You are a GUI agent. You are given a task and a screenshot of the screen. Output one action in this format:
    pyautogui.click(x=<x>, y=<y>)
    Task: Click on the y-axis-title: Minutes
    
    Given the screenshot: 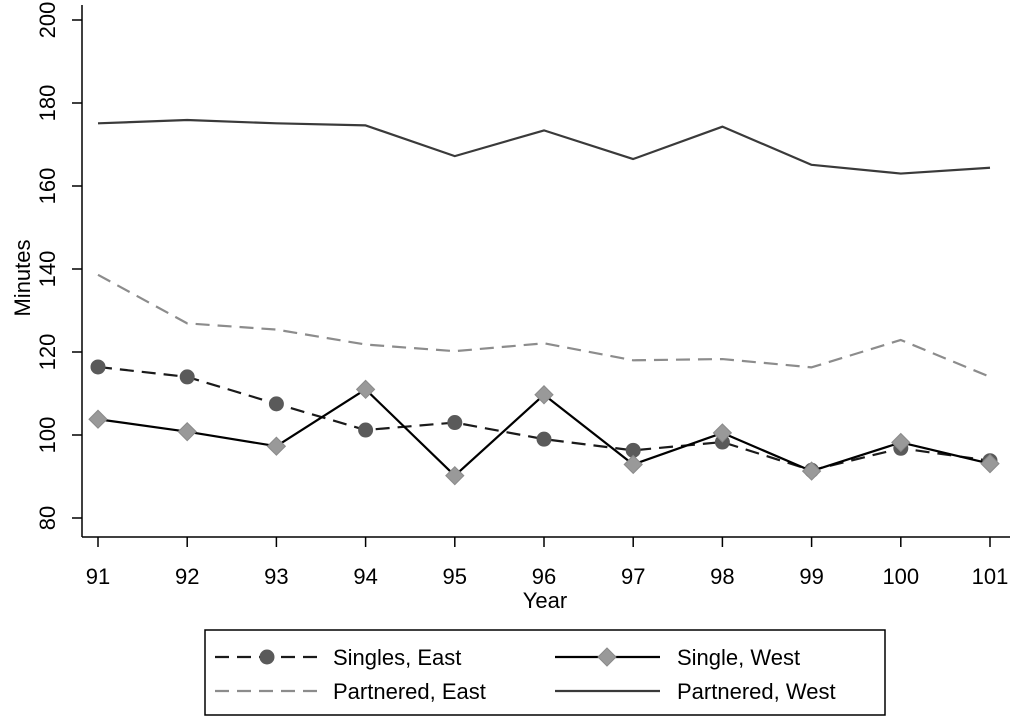 What is the action you would take?
    pyautogui.click(x=22, y=277)
    